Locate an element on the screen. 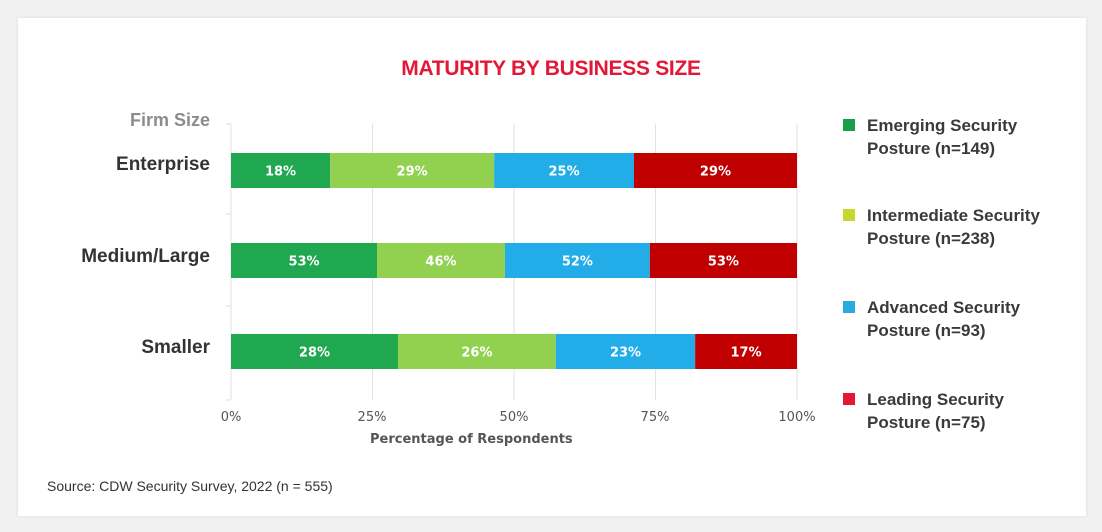 The width and height of the screenshot is (1102, 532). x-axis-label: Percentage of Respondents is located at coordinates (471, 439).